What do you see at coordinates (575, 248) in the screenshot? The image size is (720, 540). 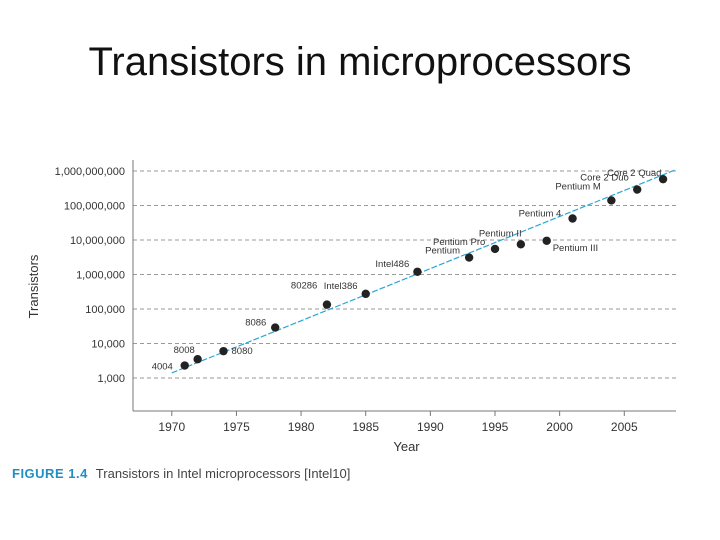 I see `point-label: Pentium III` at bounding box center [575, 248].